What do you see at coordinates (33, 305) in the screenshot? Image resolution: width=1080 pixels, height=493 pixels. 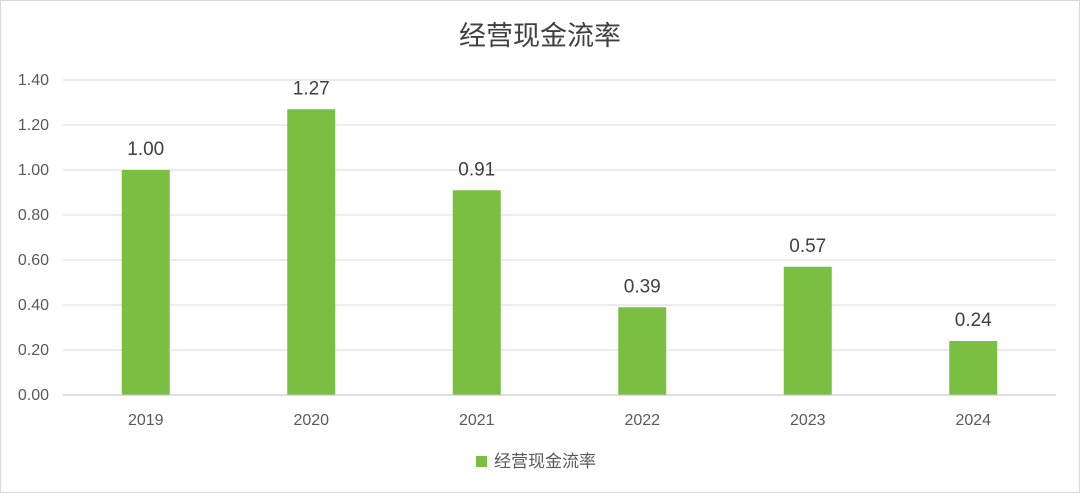 I see `y-tick-label: 0.40` at bounding box center [33, 305].